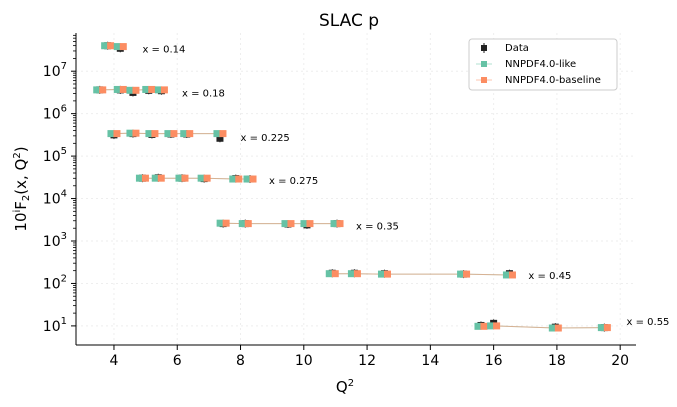  I want to click on y-tick-label: 10⁵, so click(55, 155).